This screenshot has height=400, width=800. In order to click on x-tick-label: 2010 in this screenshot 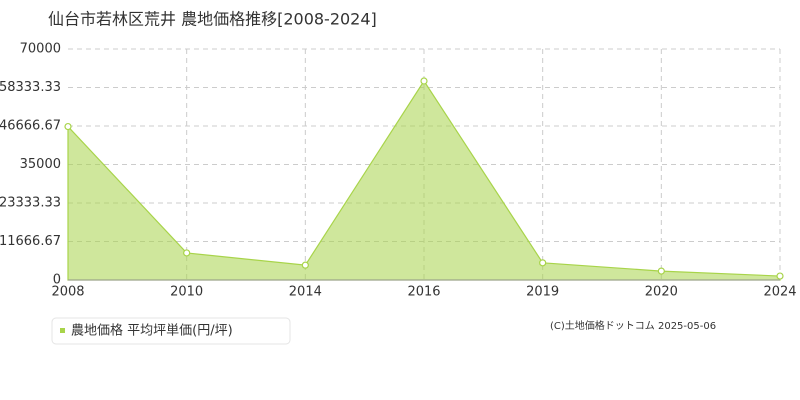, I will do `click(186, 292)`.